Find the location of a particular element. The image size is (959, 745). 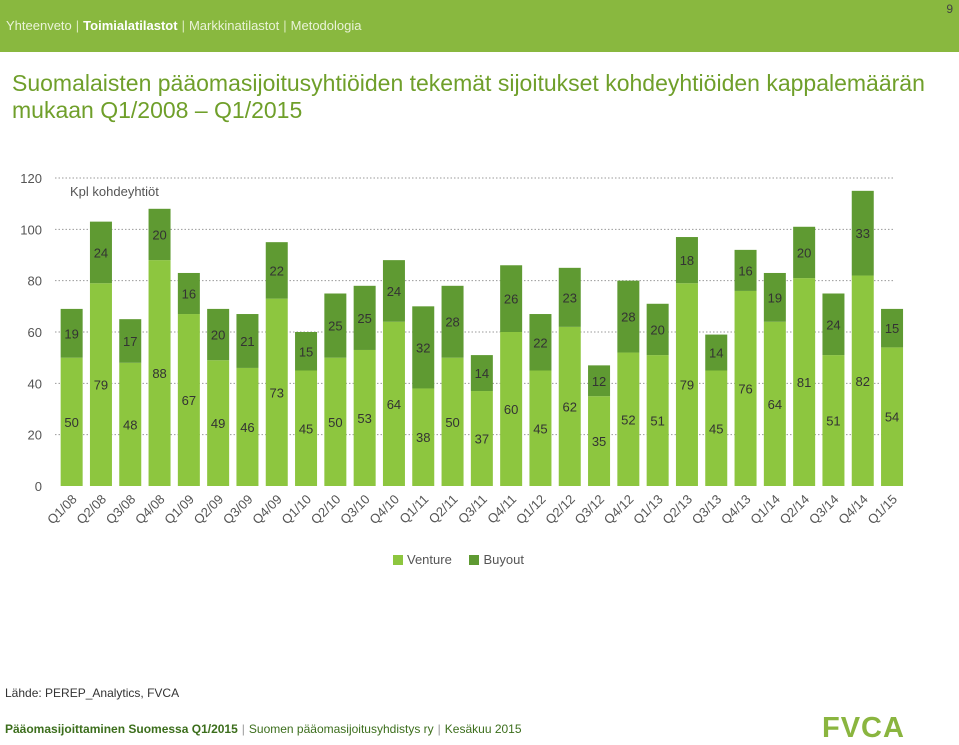

value-label-venture: 52 is located at coordinates (628, 419).